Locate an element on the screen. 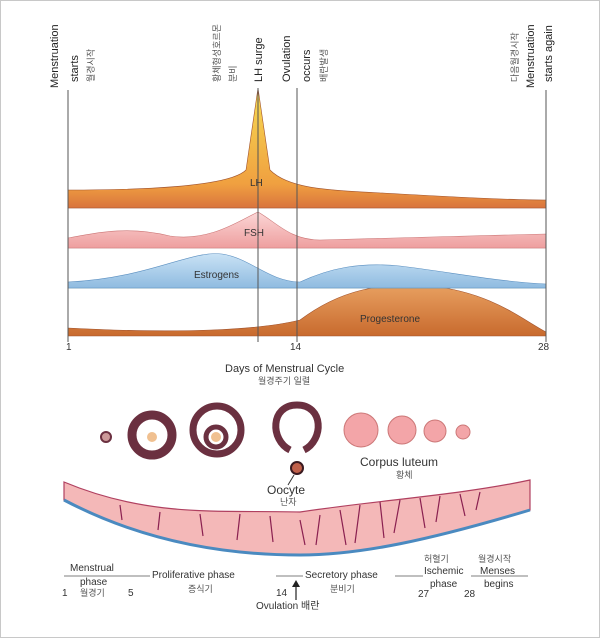 This screenshot has width=600, height=638. day-28: 28 is located at coordinates (544, 347).